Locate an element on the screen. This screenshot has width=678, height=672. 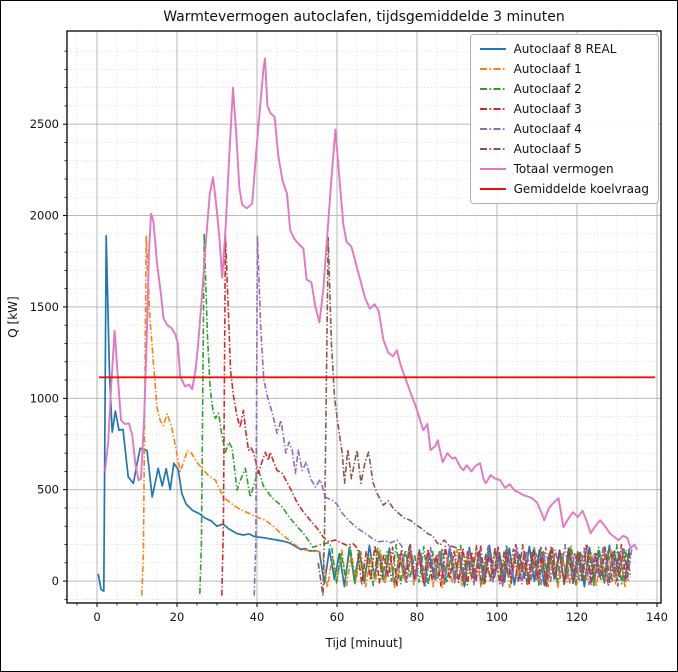
legend-label: Autoclaaf 4 is located at coordinates (547, 129).